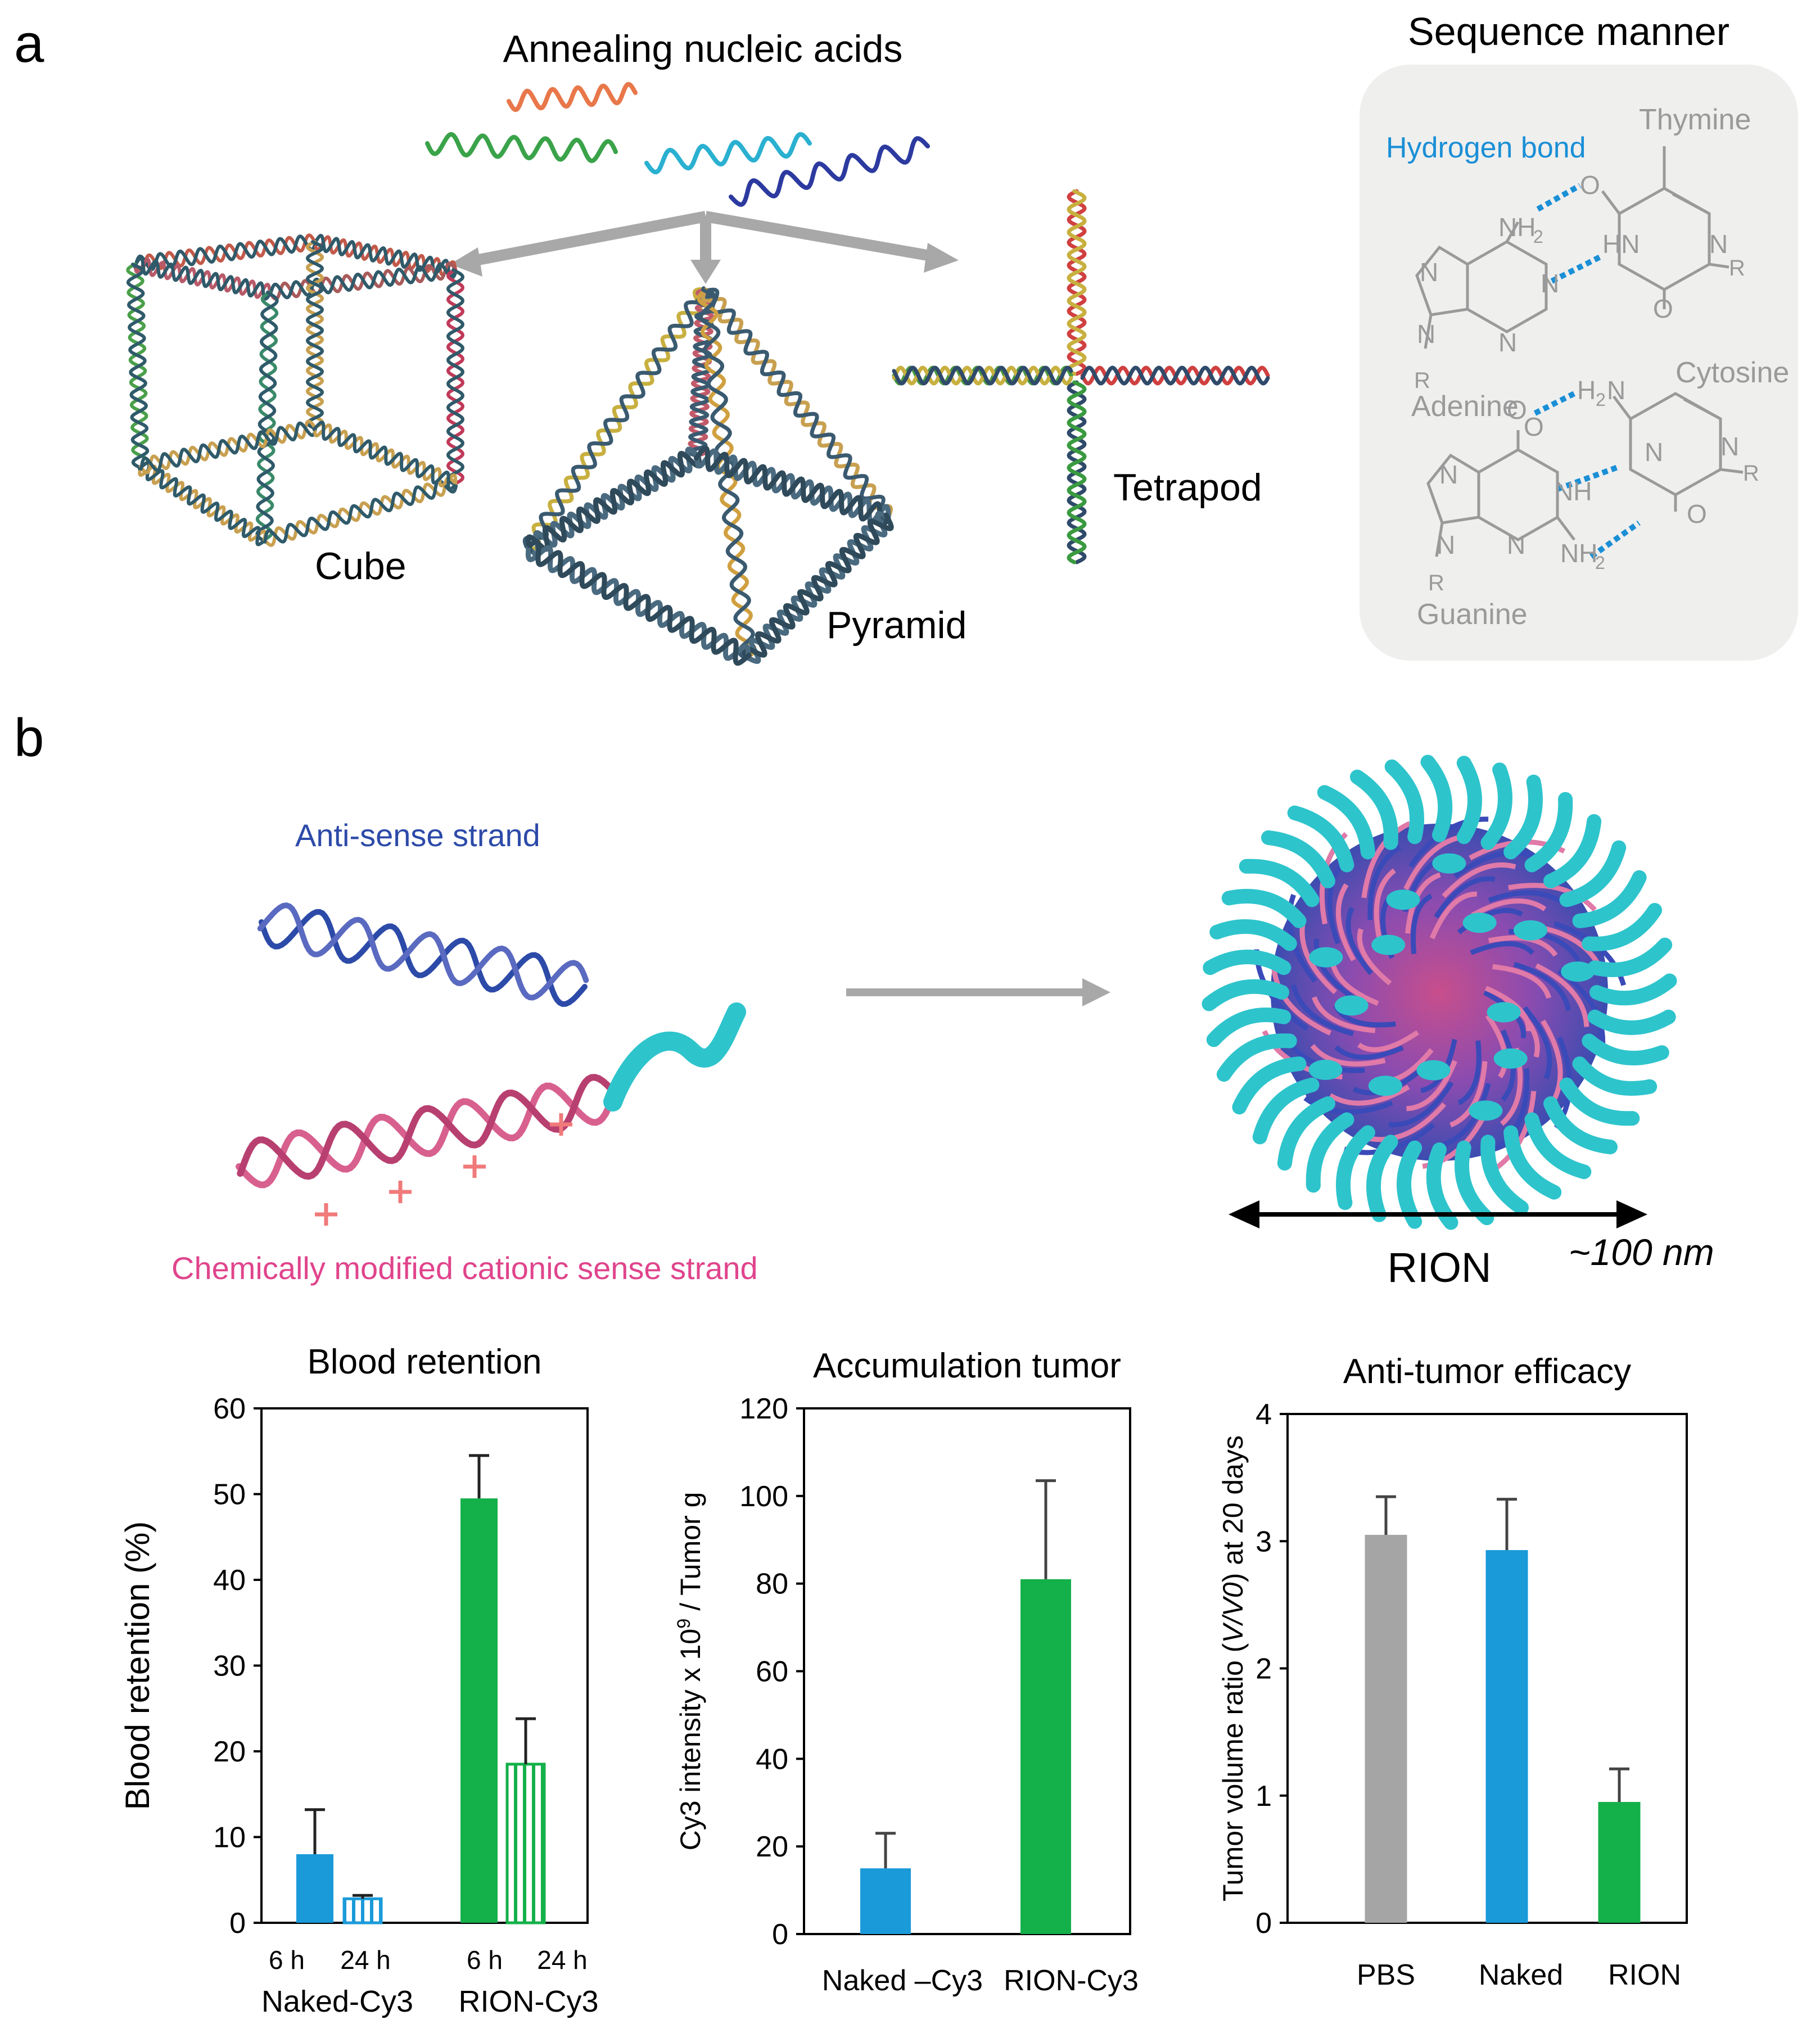 This screenshot has height=2024, width=1820. What do you see at coordinates (763, 1409) in the screenshot?
I see `y-tick-label: 120` at bounding box center [763, 1409].